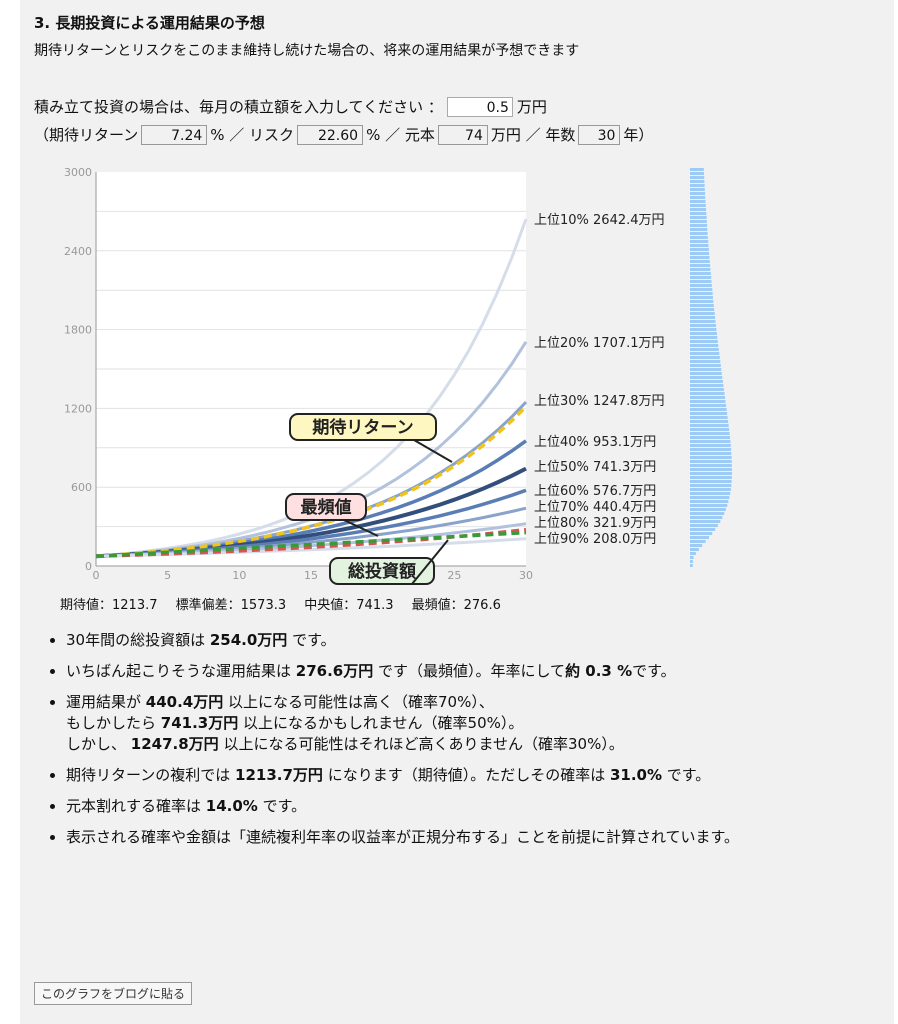  What do you see at coordinates (307, 51) in the screenshot?
I see `section-subtitle: 期待リターンとリスクをこのまま維持し続けた場合の、将来の運用結果が予想できます` at bounding box center [307, 51].